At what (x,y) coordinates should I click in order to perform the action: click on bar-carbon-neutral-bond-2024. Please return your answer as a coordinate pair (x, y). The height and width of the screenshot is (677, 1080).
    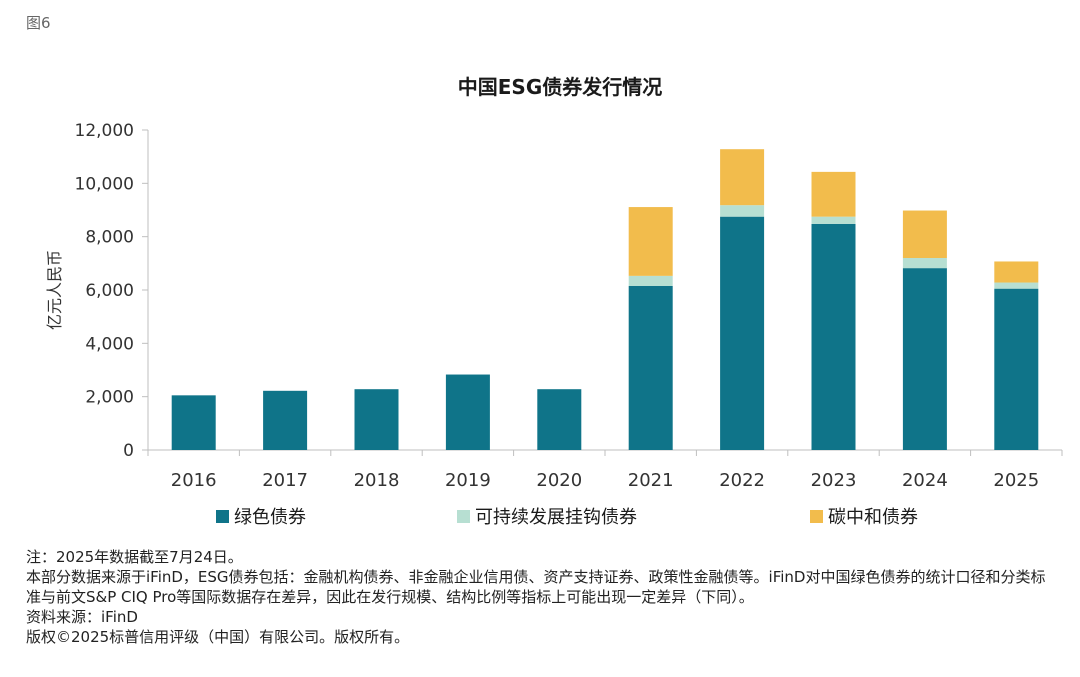
    Looking at the image, I should click on (924, 234).